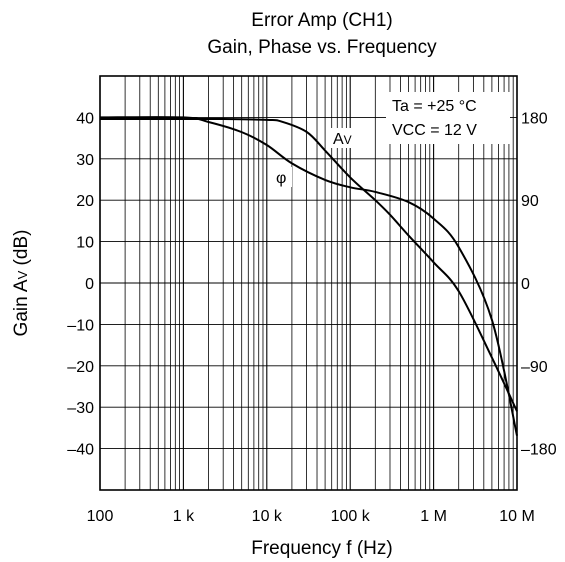 This screenshot has height=562, width=565. Describe the element at coordinates (338, 139) in the screenshot. I see `av-label-main: A` at that location.